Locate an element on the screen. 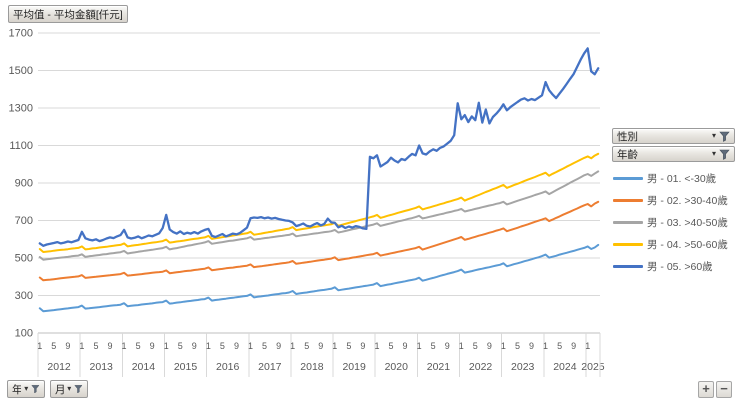 The height and width of the screenshot is (409, 740). legend-label: 男 - 04. >50-60歲 is located at coordinates (687, 244).